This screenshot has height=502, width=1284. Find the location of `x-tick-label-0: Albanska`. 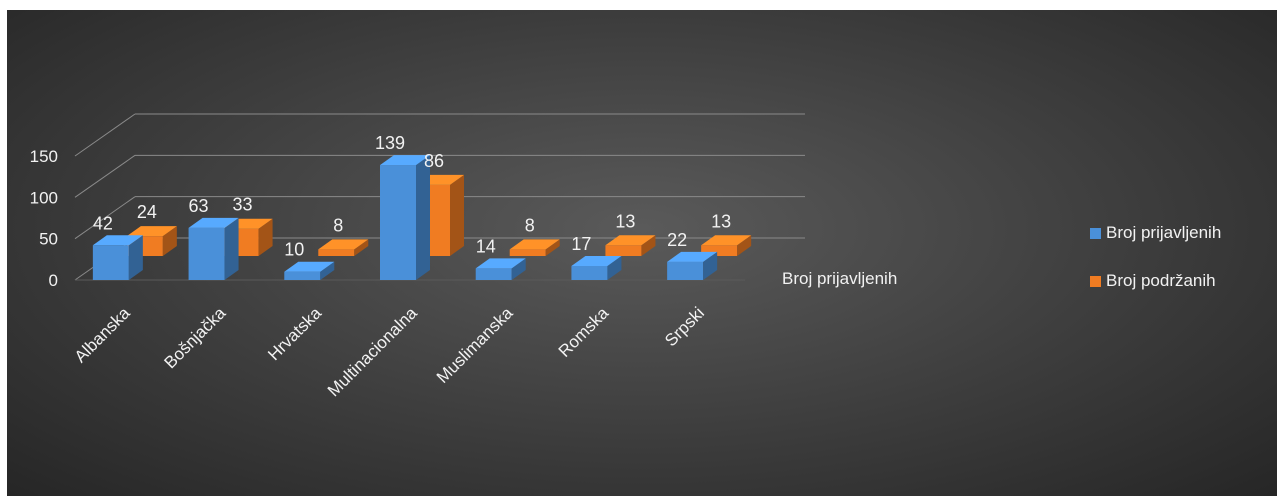

x-tick-label-0: Albanska is located at coordinates (102, 334).